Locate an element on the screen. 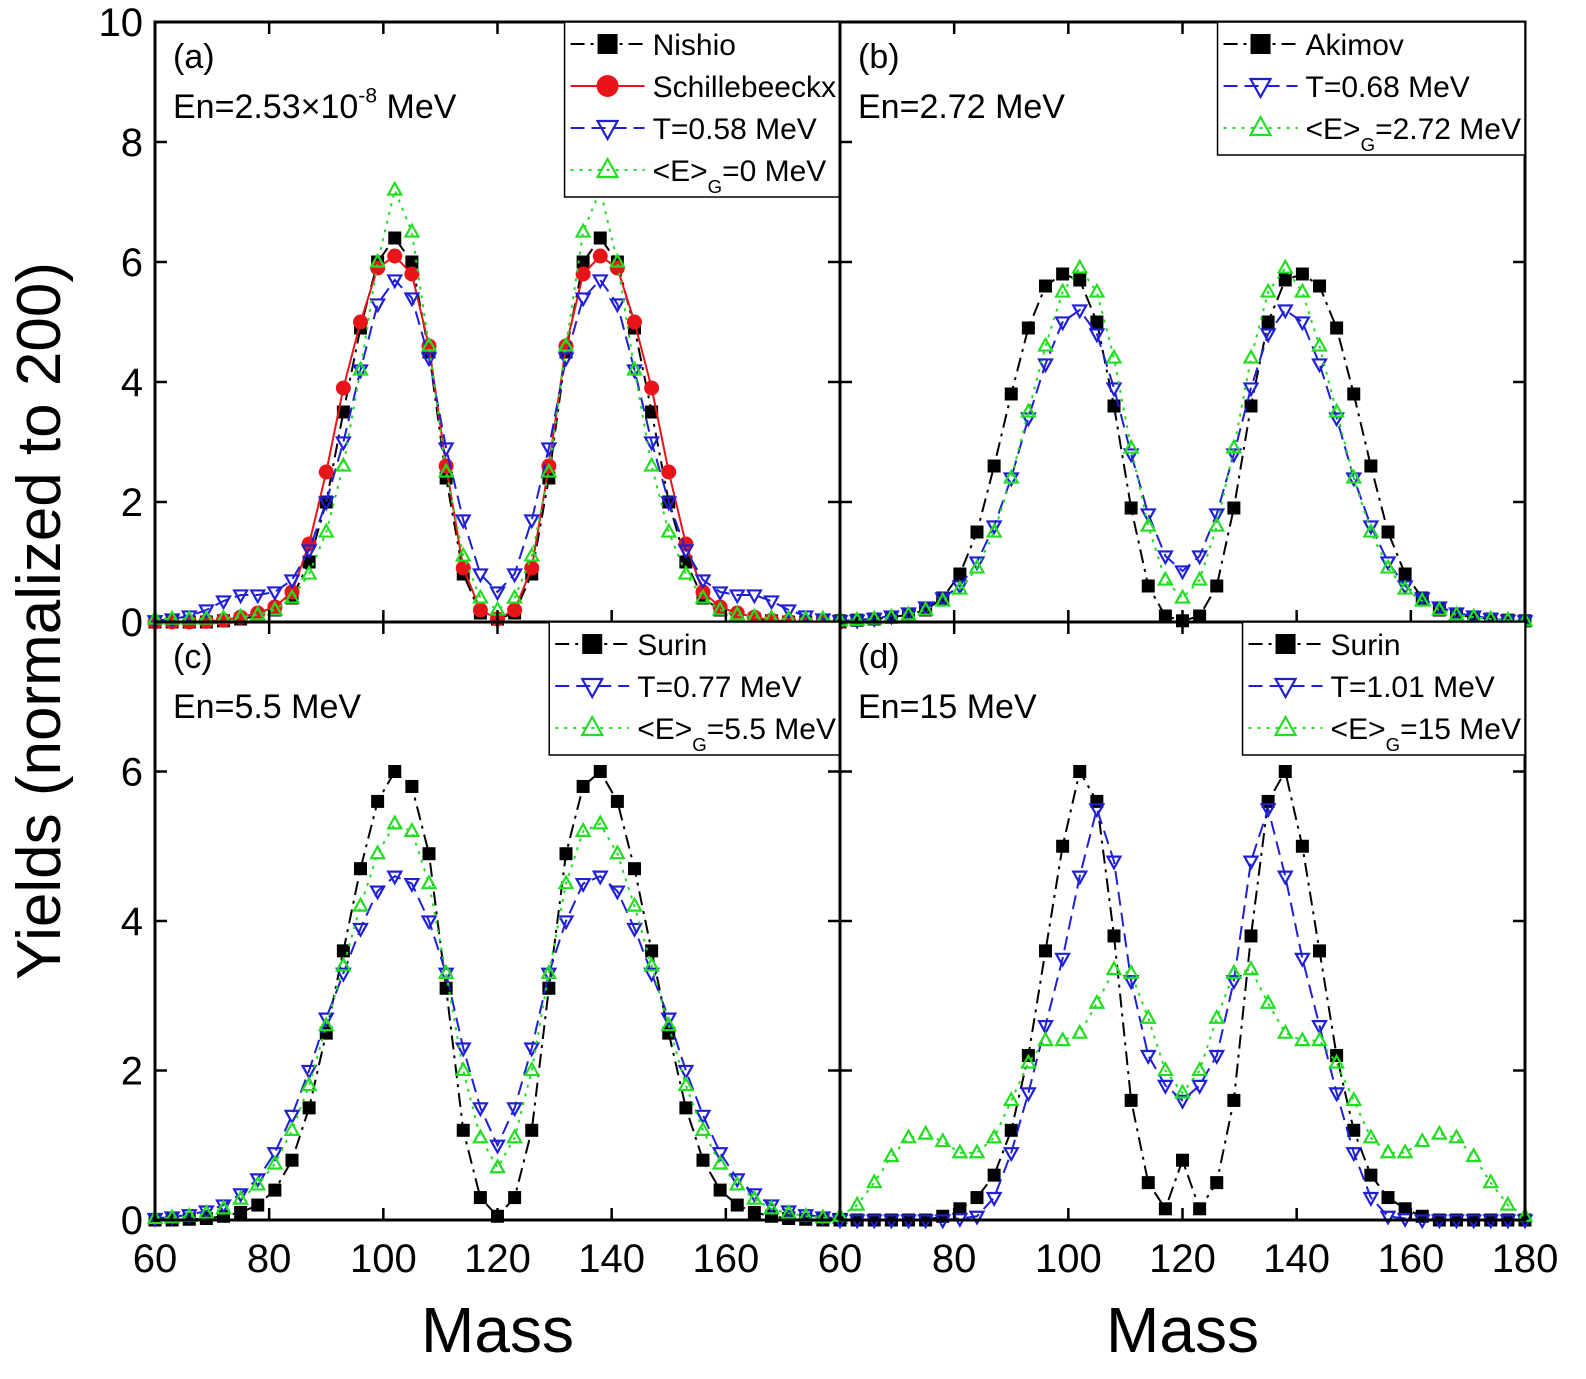 Image resolution: width=1586 pixels, height=1379 pixels. text-part: =0 MeV is located at coordinates (774, 171).